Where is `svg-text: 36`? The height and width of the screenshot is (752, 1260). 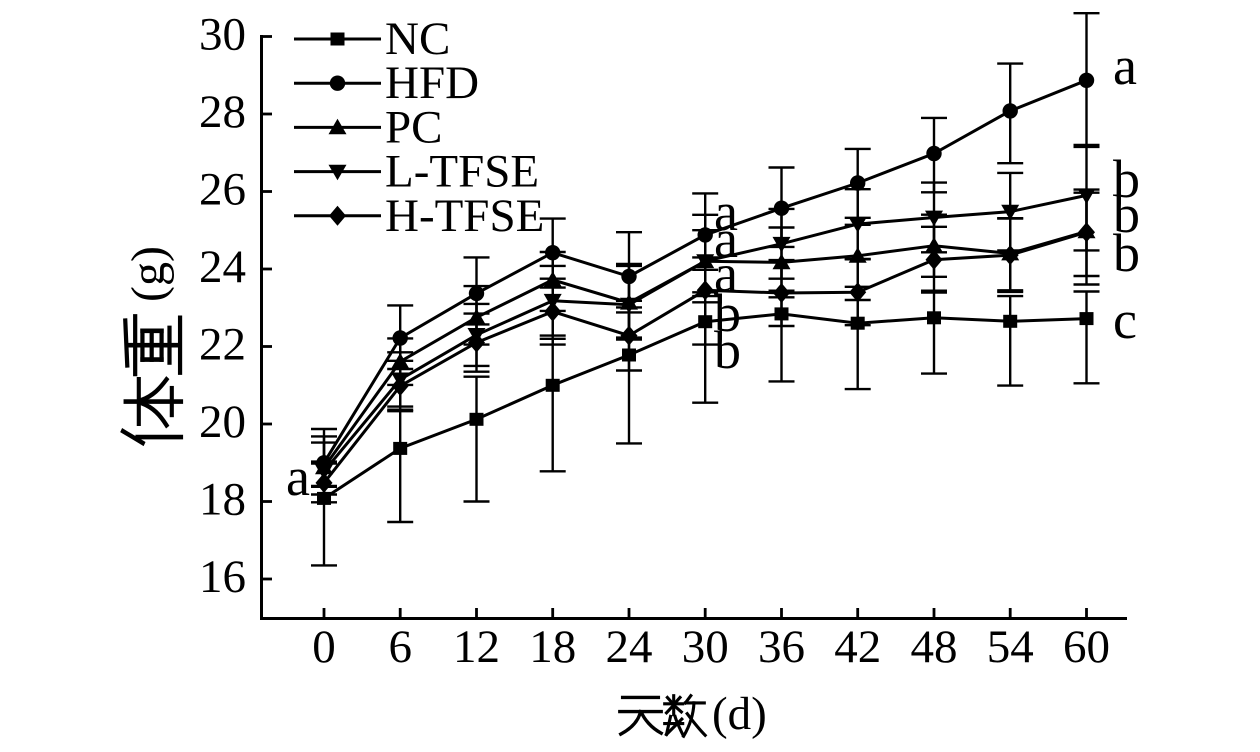 svg-text: 36 is located at coordinates (781, 647).